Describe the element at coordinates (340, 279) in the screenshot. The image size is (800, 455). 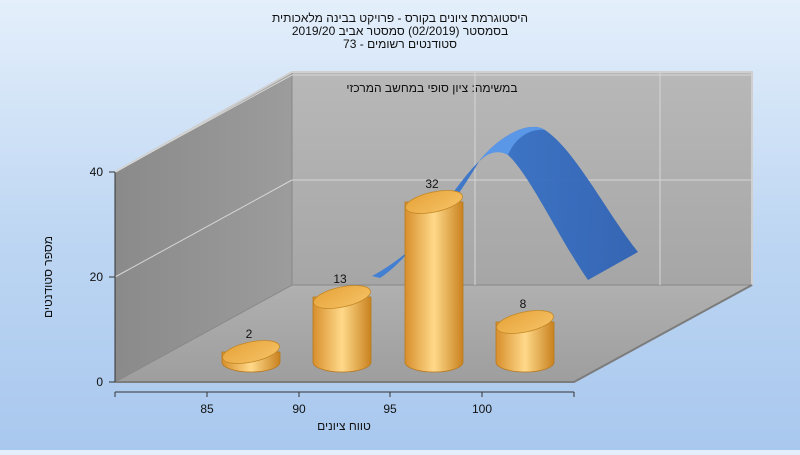
I see `bar-value-label: 13` at that location.